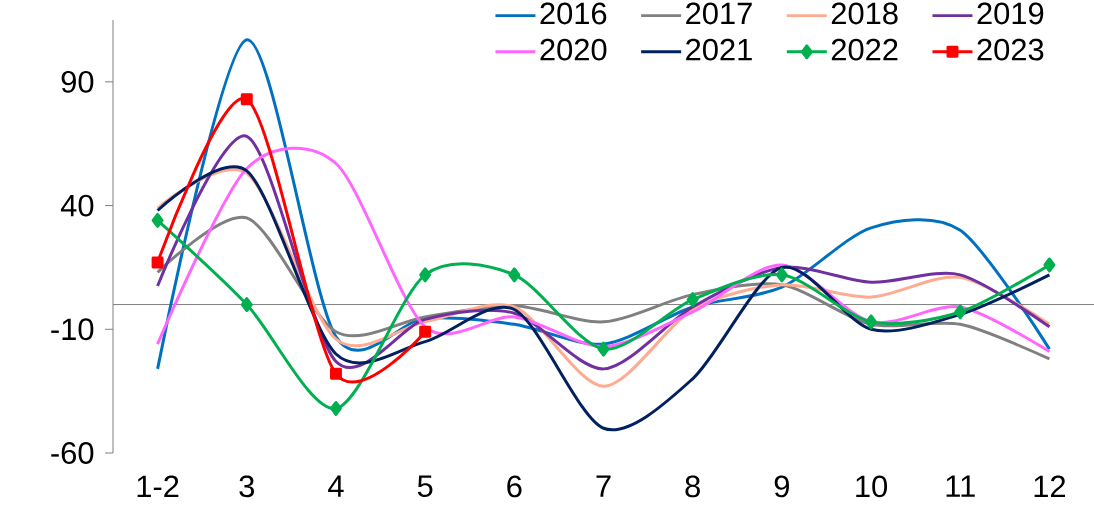 The image size is (1094, 511). I want to click on x-tick-label: 1-2, so click(158, 486).